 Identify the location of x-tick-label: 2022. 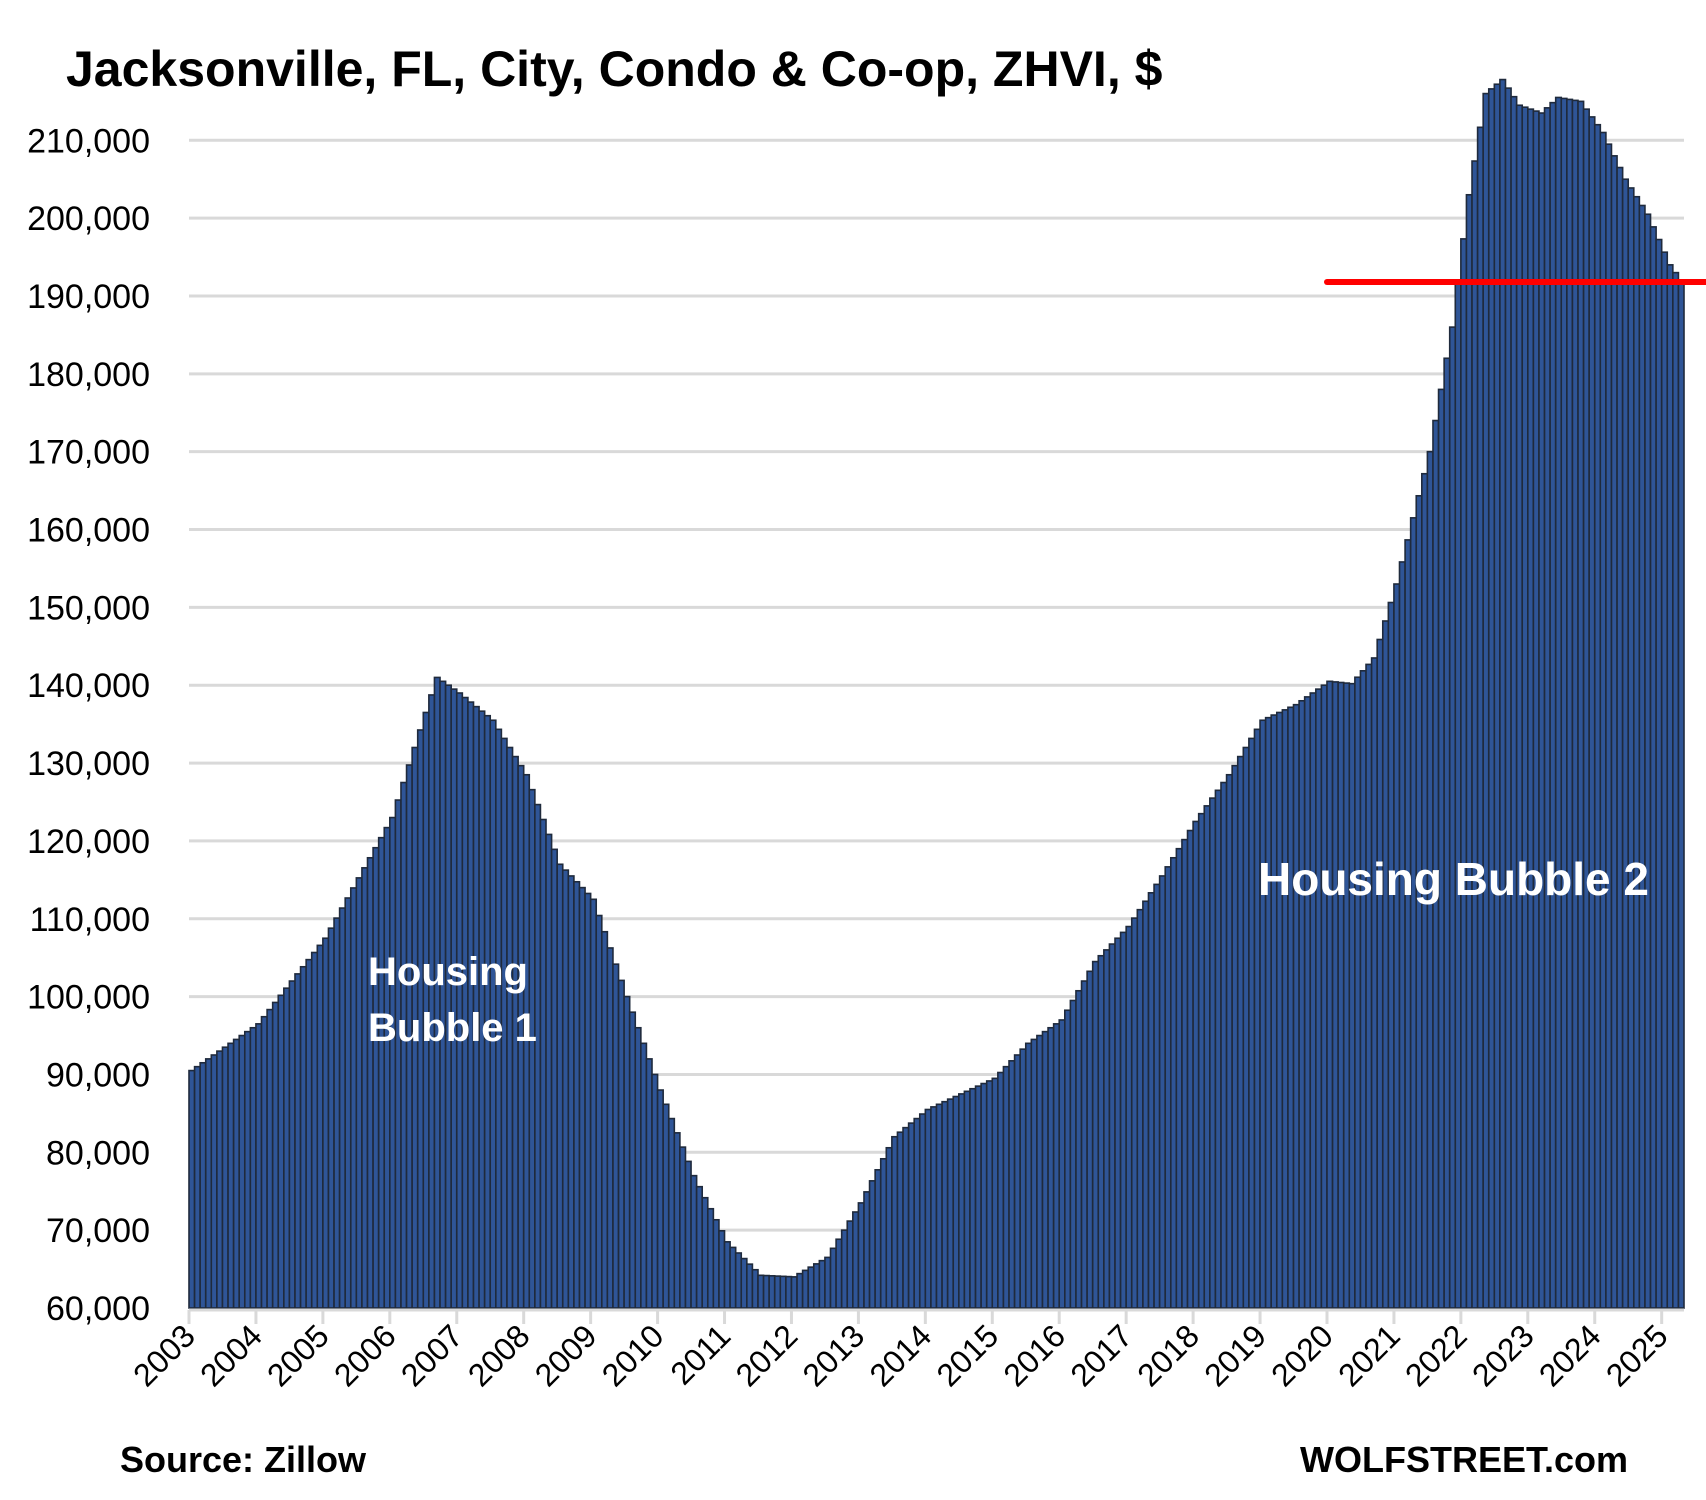
(1436, 1355).